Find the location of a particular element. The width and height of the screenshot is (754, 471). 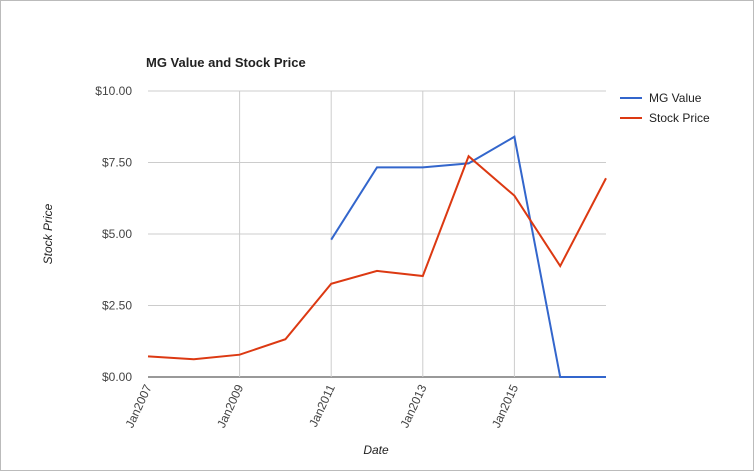

y-tick-label: $10.00 is located at coordinates (113, 91).